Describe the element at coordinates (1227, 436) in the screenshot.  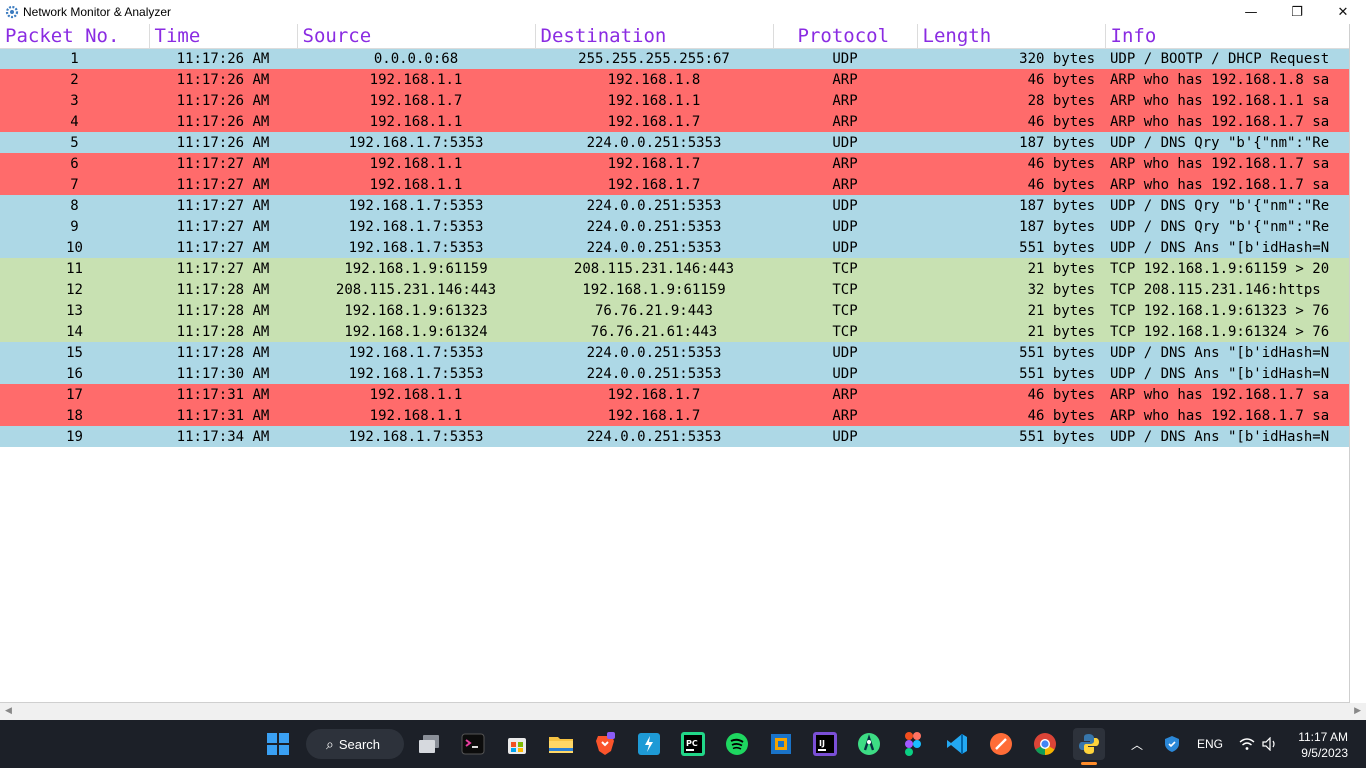
I see `cell-info: UDP / DNS Ans "[b'idHash=N` at that location.